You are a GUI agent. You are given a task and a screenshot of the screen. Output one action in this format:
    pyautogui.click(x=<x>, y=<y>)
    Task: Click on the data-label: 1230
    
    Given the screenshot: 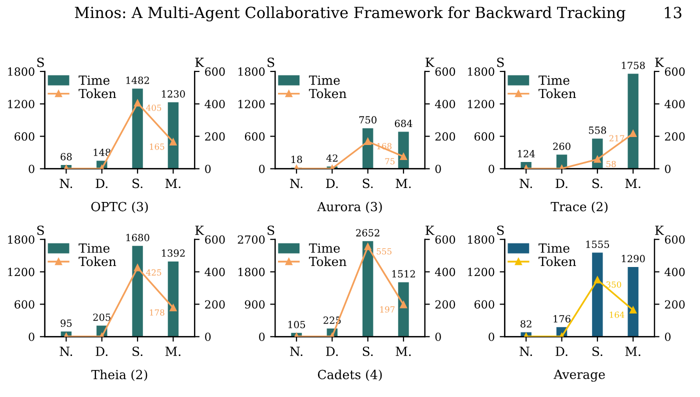 What is the action you would take?
    pyautogui.click(x=173, y=94)
    